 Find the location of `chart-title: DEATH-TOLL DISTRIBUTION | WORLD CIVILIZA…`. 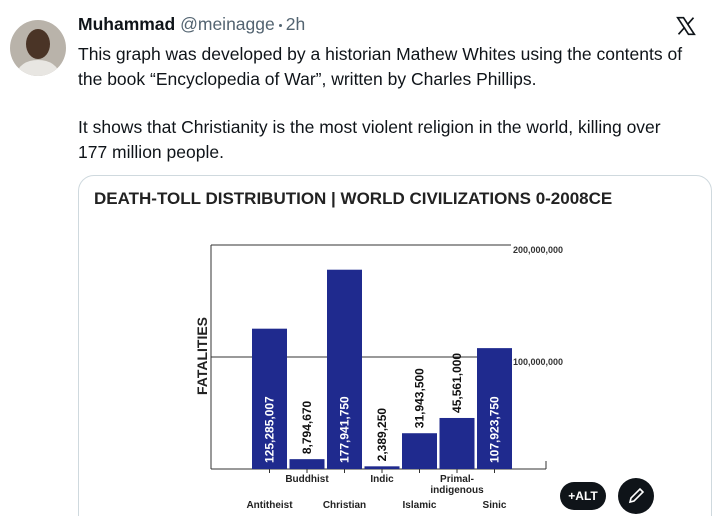

chart-title: DEATH-TOLL DISTRIBUTION | WORLD CIVILIZA… is located at coordinates (353, 198).